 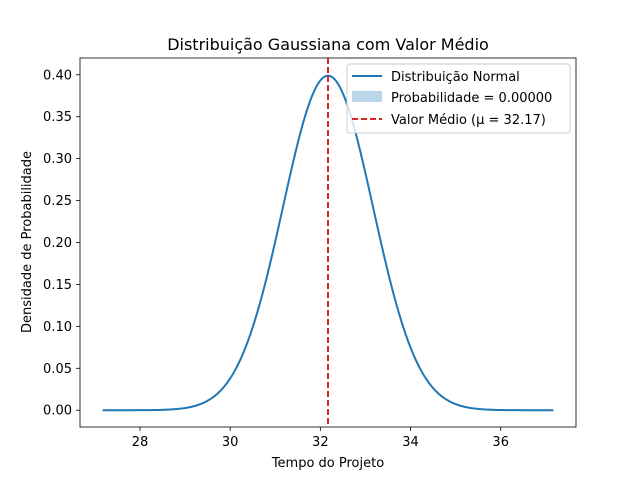 What do you see at coordinates (57, 327) in the screenshot?
I see `y-tick-label: 0.10` at bounding box center [57, 327].